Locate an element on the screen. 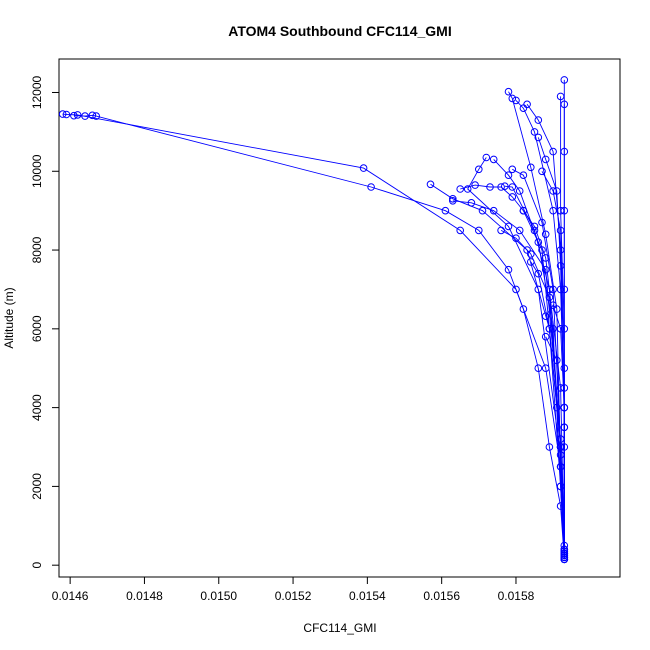 The width and height of the screenshot is (650, 650). x-tick-label: 0.0152 is located at coordinates (293, 596).